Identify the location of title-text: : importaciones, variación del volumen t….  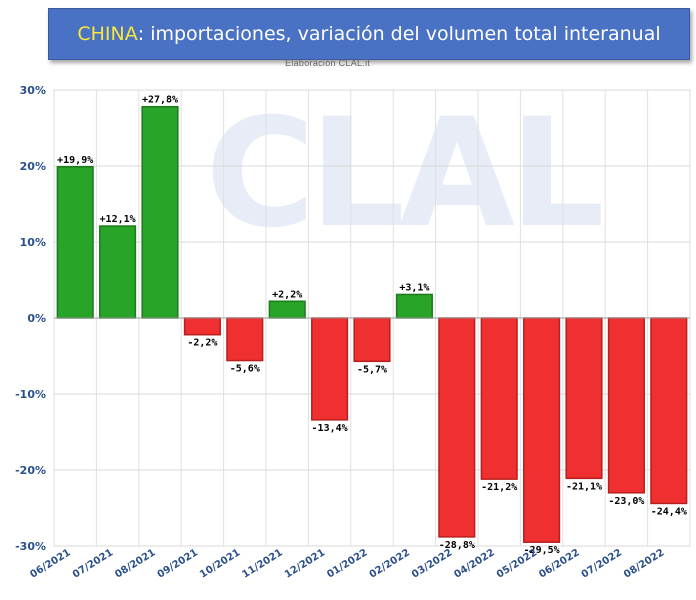
(399, 34).